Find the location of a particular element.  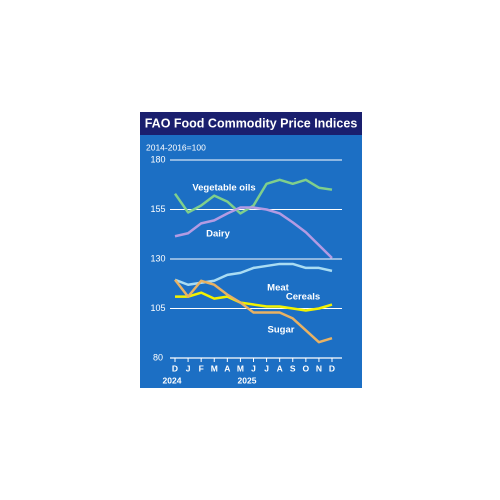

year-label: 2025 is located at coordinates (247, 380).